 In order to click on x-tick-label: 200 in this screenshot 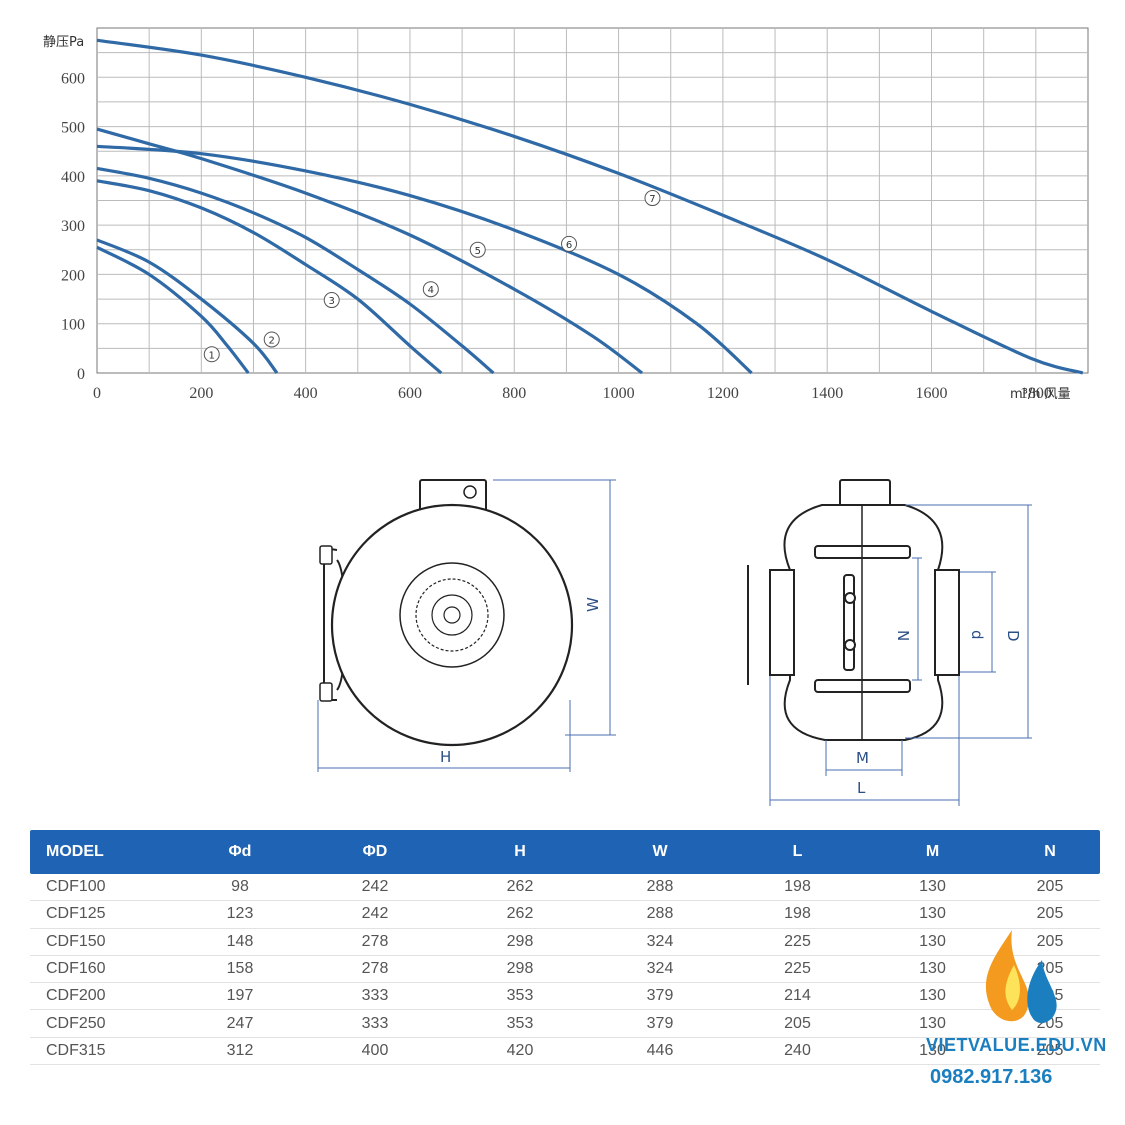, I will do `click(201, 393)`.